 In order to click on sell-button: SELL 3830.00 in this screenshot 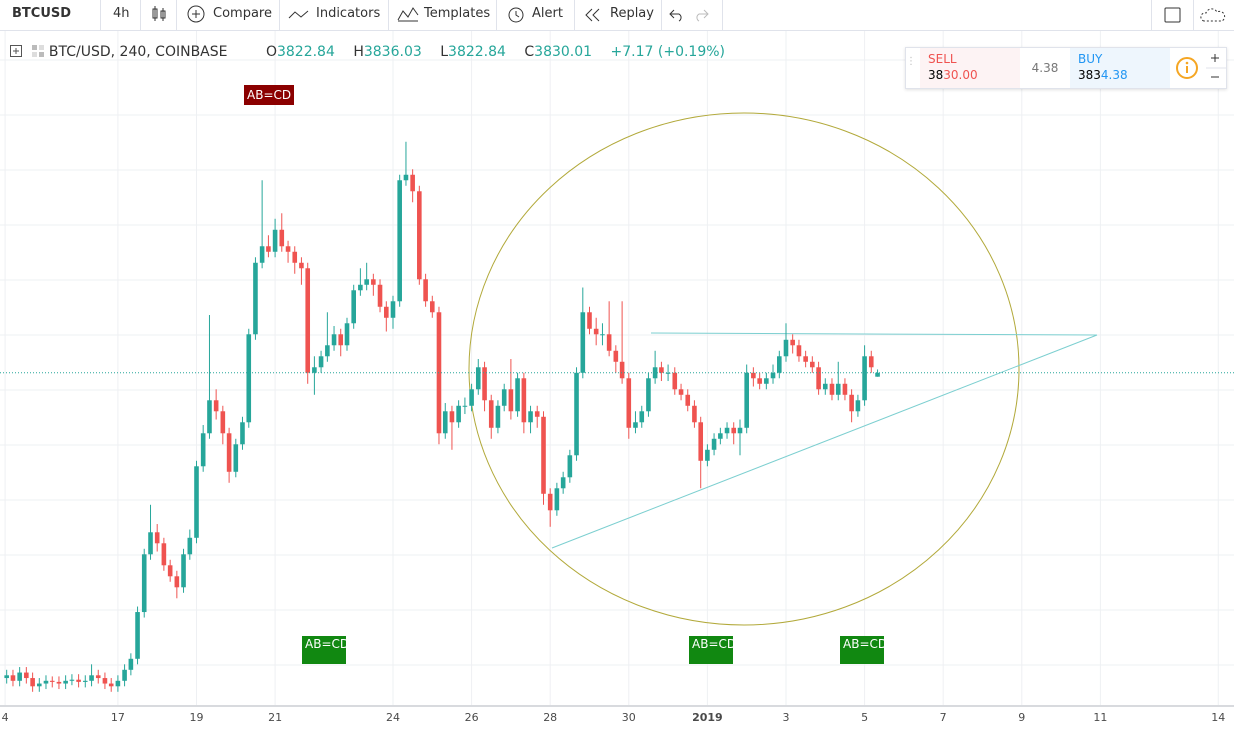, I will do `click(970, 68)`.